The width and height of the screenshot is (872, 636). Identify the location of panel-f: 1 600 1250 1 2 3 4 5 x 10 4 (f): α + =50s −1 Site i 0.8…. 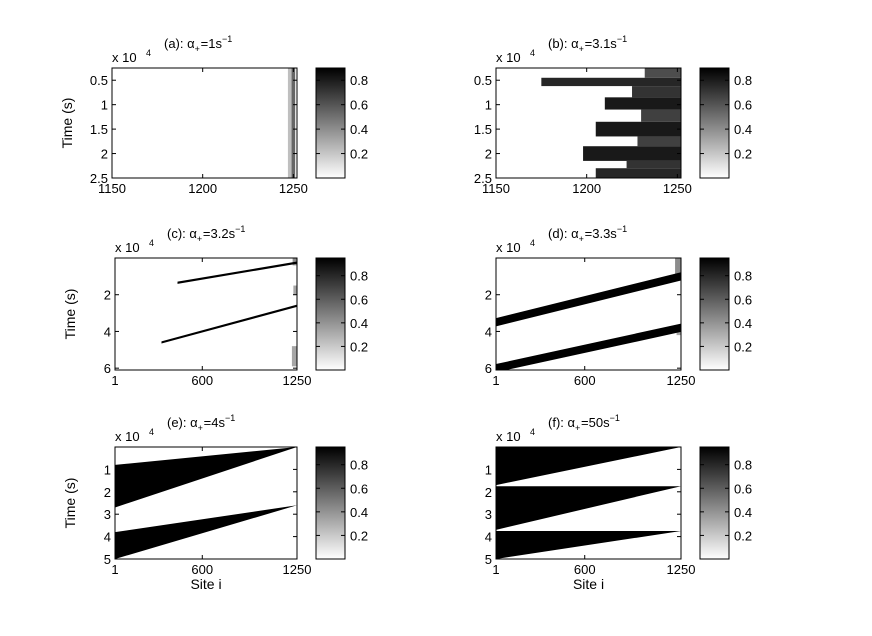
(618, 502).